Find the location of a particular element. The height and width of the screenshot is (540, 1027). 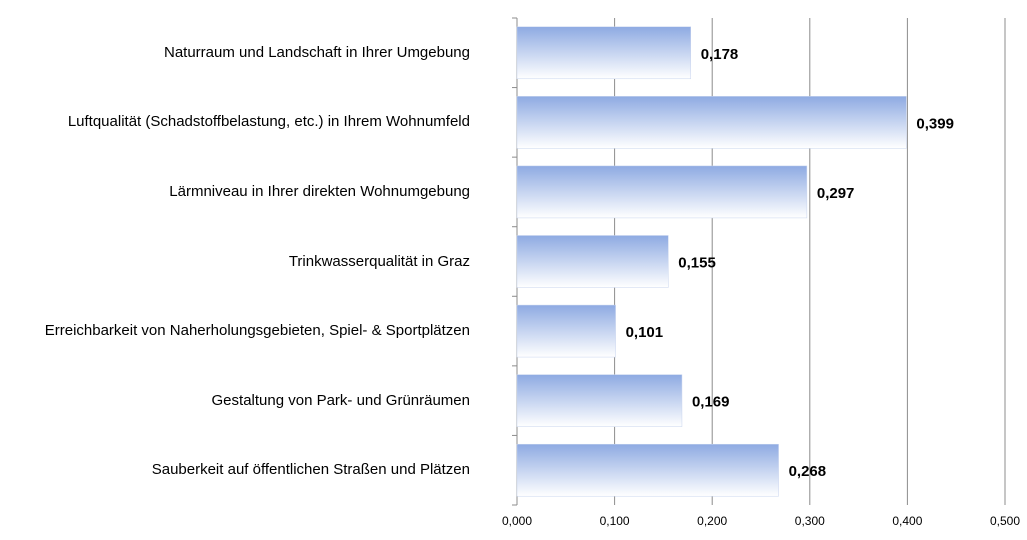

data-label: 0,297 is located at coordinates (836, 193).